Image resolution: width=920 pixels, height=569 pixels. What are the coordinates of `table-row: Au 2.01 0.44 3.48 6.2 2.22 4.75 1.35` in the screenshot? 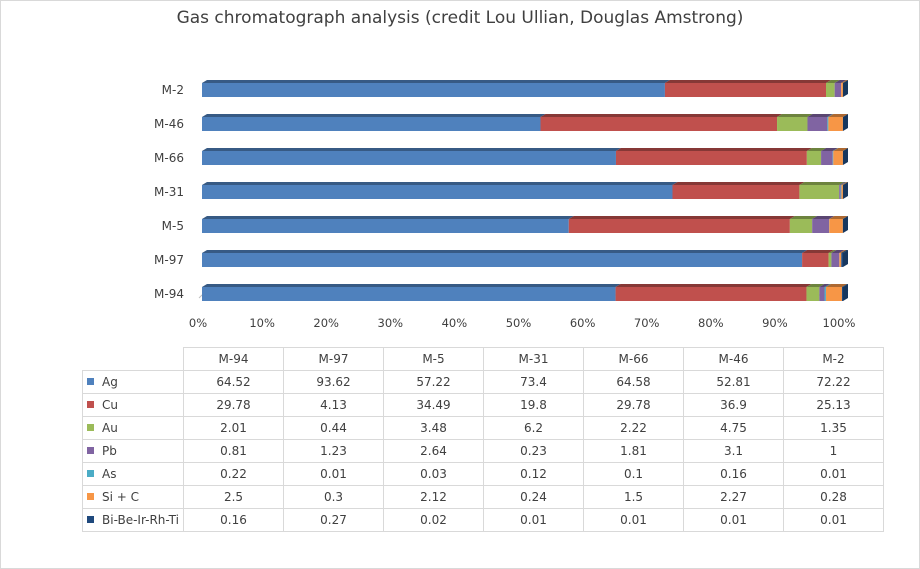 It's located at (483, 428).